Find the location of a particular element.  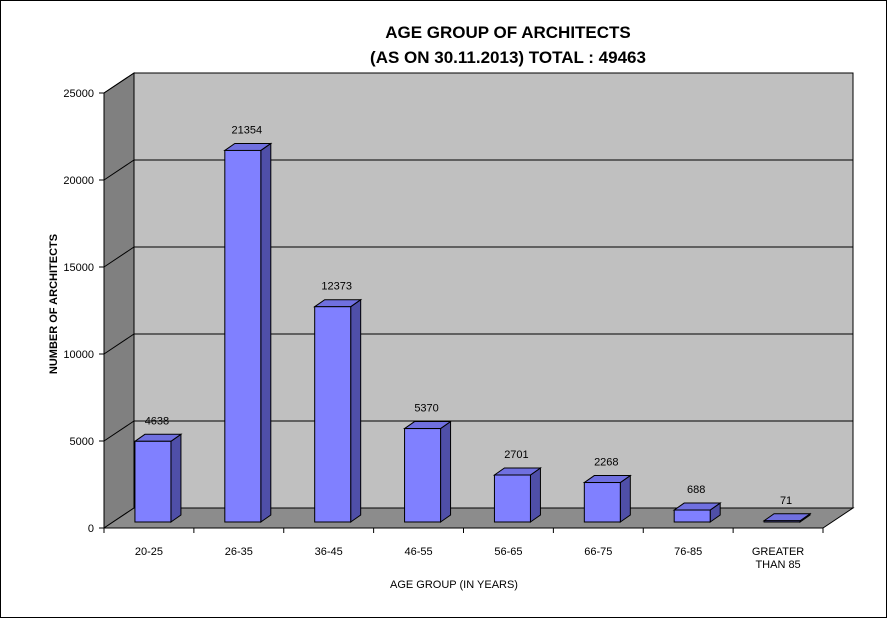

x-tick-label: 66-75 is located at coordinates (598, 552).